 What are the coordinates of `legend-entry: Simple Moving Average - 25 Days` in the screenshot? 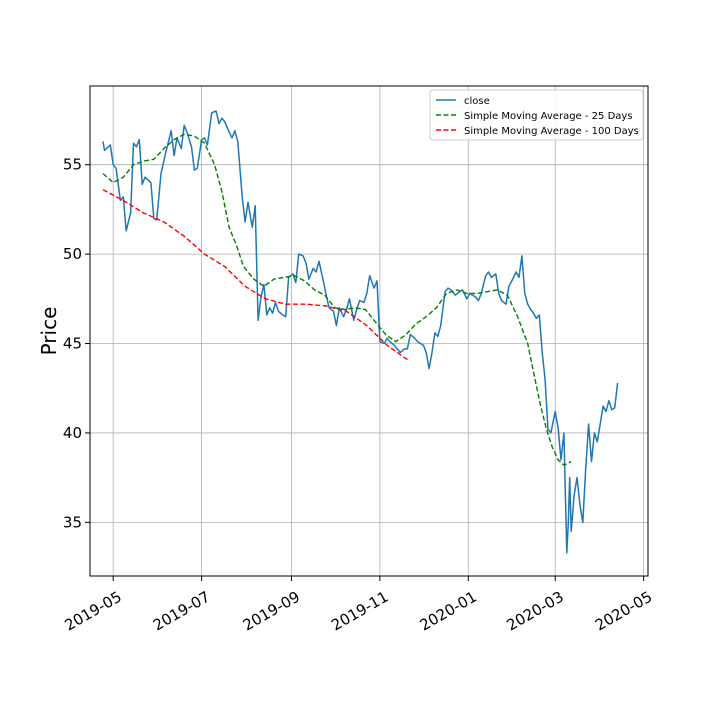 It's located at (548, 116).